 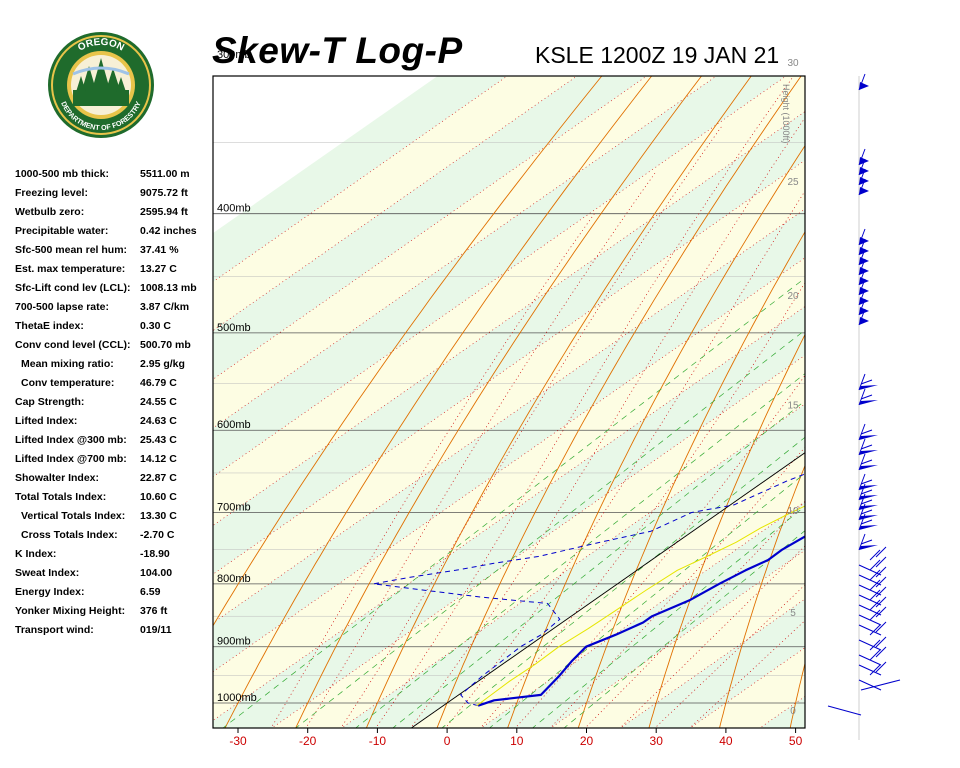 What do you see at coordinates (165, 174) in the screenshot?
I see `index-value: 5511.00 m` at bounding box center [165, 174].